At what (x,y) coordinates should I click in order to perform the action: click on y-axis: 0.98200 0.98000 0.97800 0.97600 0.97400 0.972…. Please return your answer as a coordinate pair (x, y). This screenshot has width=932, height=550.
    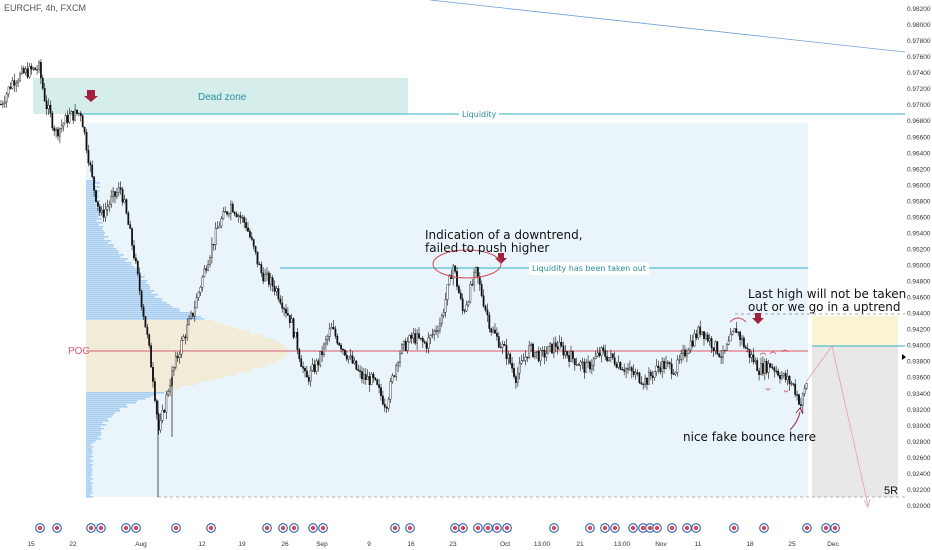
    Looking at the image, I should click on (919, 258).